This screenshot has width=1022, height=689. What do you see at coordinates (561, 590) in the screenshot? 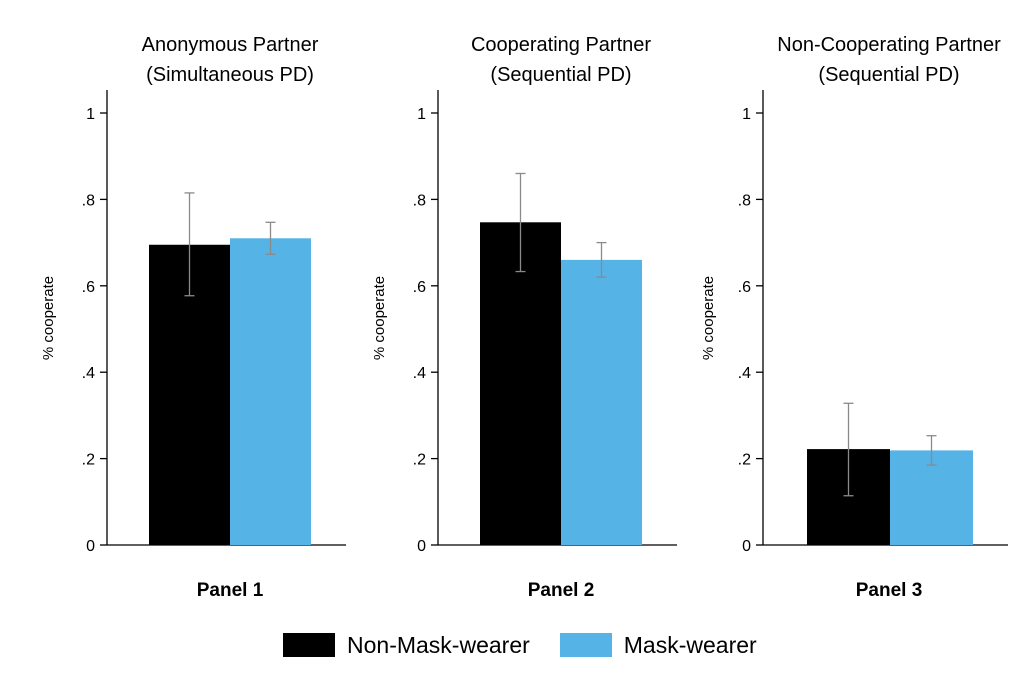
I see `panel-label: Panel 2` at bounding box center [561, 590].